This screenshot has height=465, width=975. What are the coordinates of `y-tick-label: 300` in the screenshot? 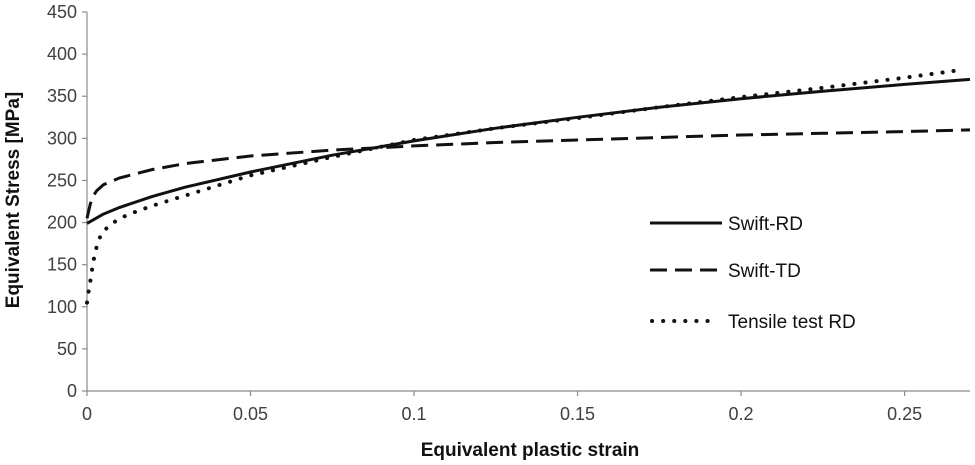 It's located at (62, 138).